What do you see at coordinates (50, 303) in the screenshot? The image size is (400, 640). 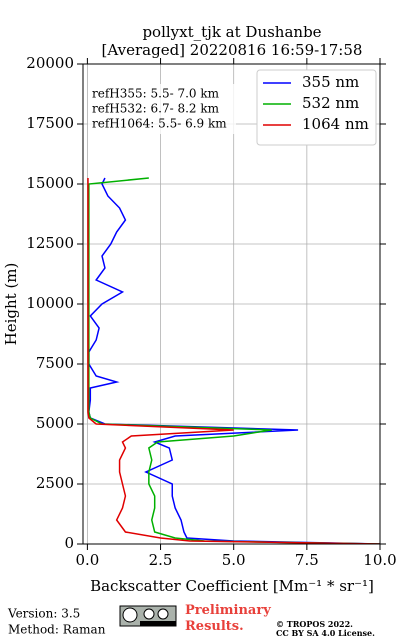 I see `y-tick-label: 10000` at bounding box center [50, 303].